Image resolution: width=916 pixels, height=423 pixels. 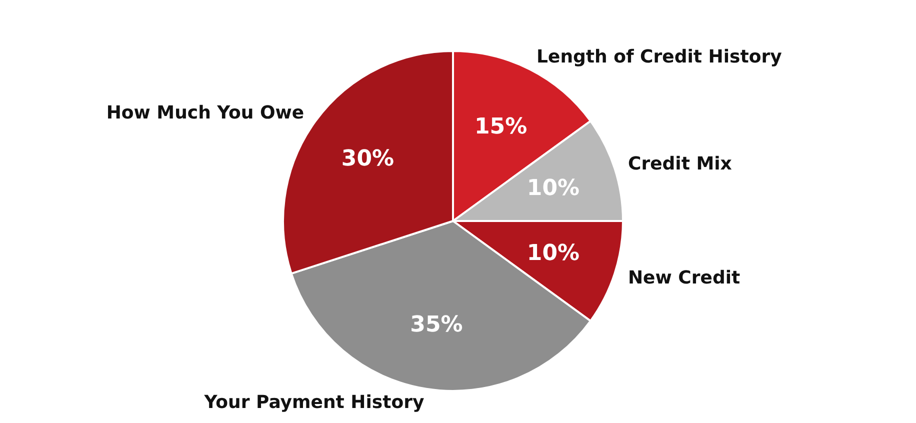 What do you see at coordinates (680, 164) in the screenshot?
I see `slice-label: Credit Mix` at bounding box center [680, 164].